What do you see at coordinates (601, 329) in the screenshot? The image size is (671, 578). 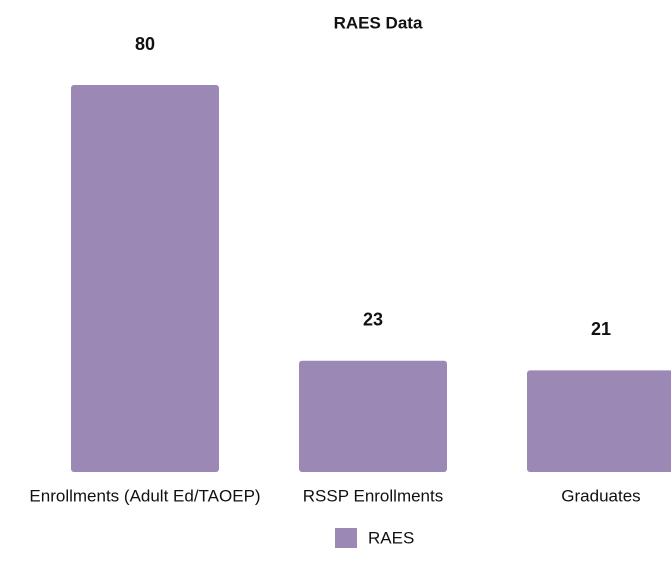 I see `data-label: 21` at bounding box center [601, 329].